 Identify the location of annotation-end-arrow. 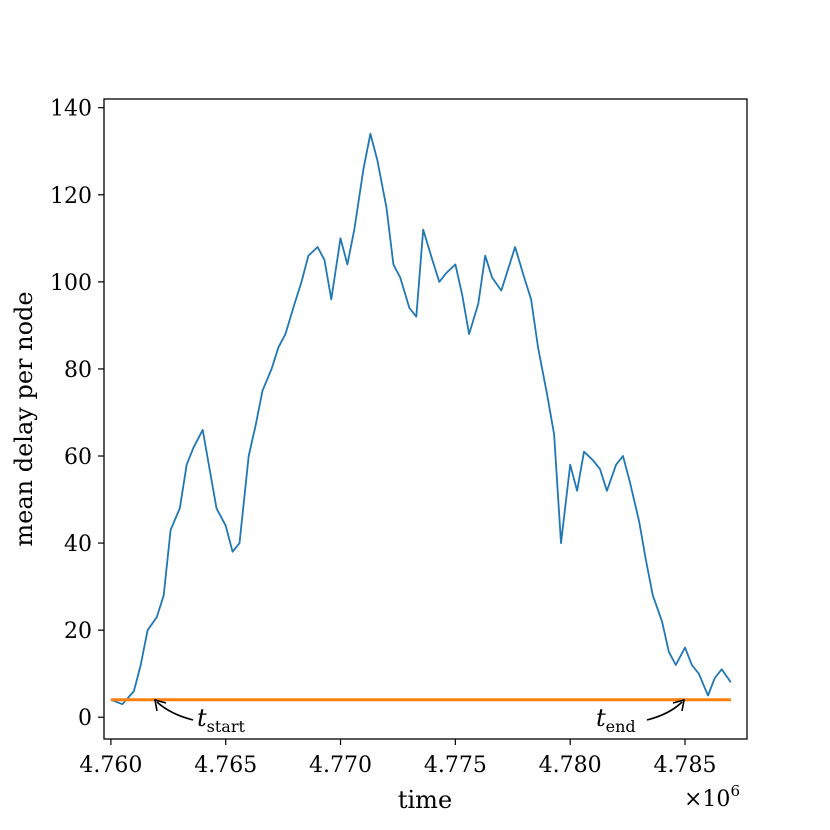
(664, 711).